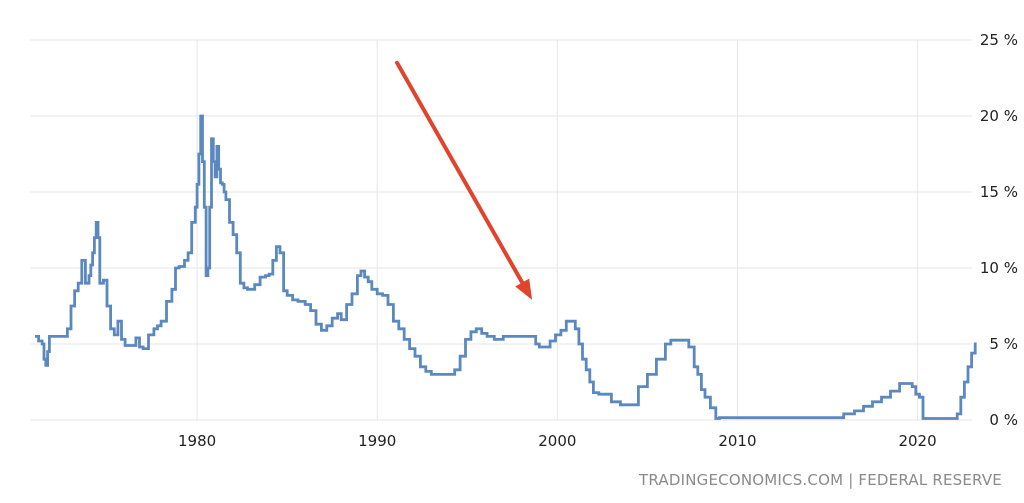 The width and height of the screenshot is (1024, 503). I want to click on y-tick-label: 0 %, so click(1003, 420).